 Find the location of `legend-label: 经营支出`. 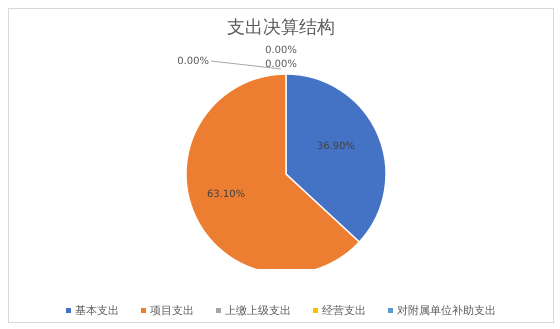

legend-label: 经营支出 is located at coordinates (344, 310).